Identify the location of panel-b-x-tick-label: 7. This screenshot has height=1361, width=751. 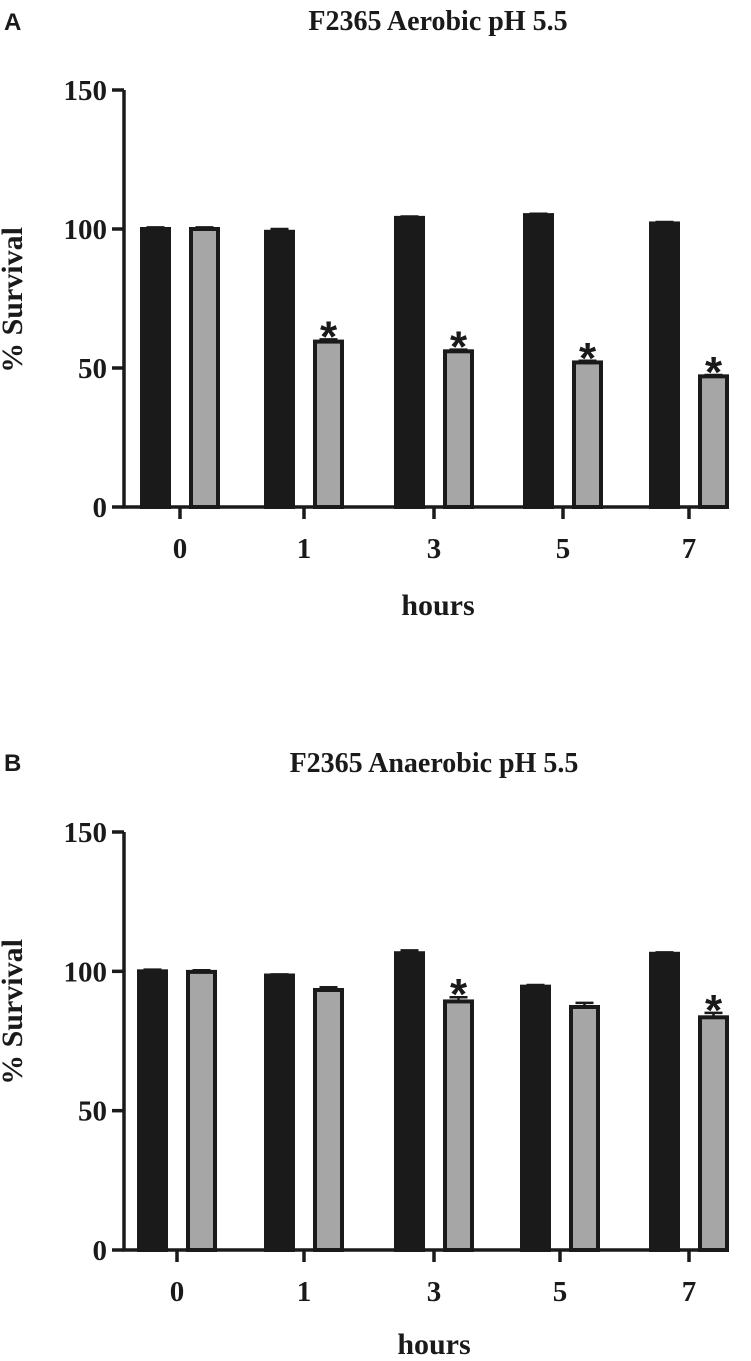
(689, 1292).